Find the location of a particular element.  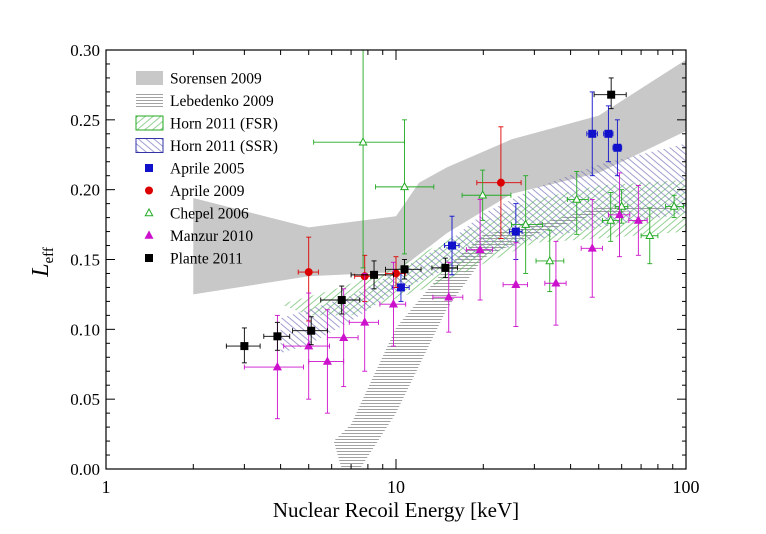

y-axis-label: Leff is located at coordinates (42, 262).